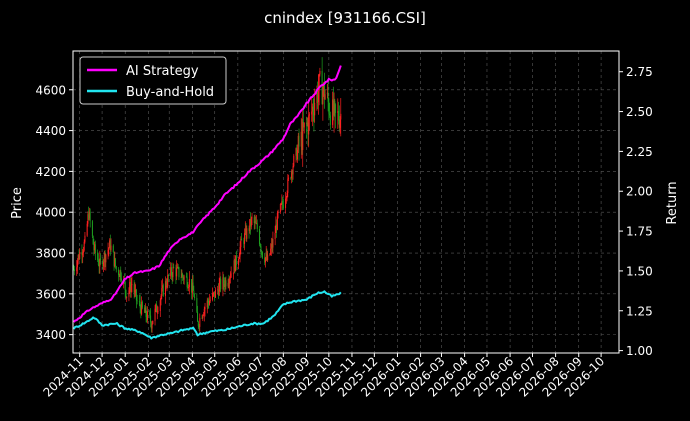 This screenshot has height=421, width=690. I want to click on series-line-buy-and-hold, so click(207, 315).